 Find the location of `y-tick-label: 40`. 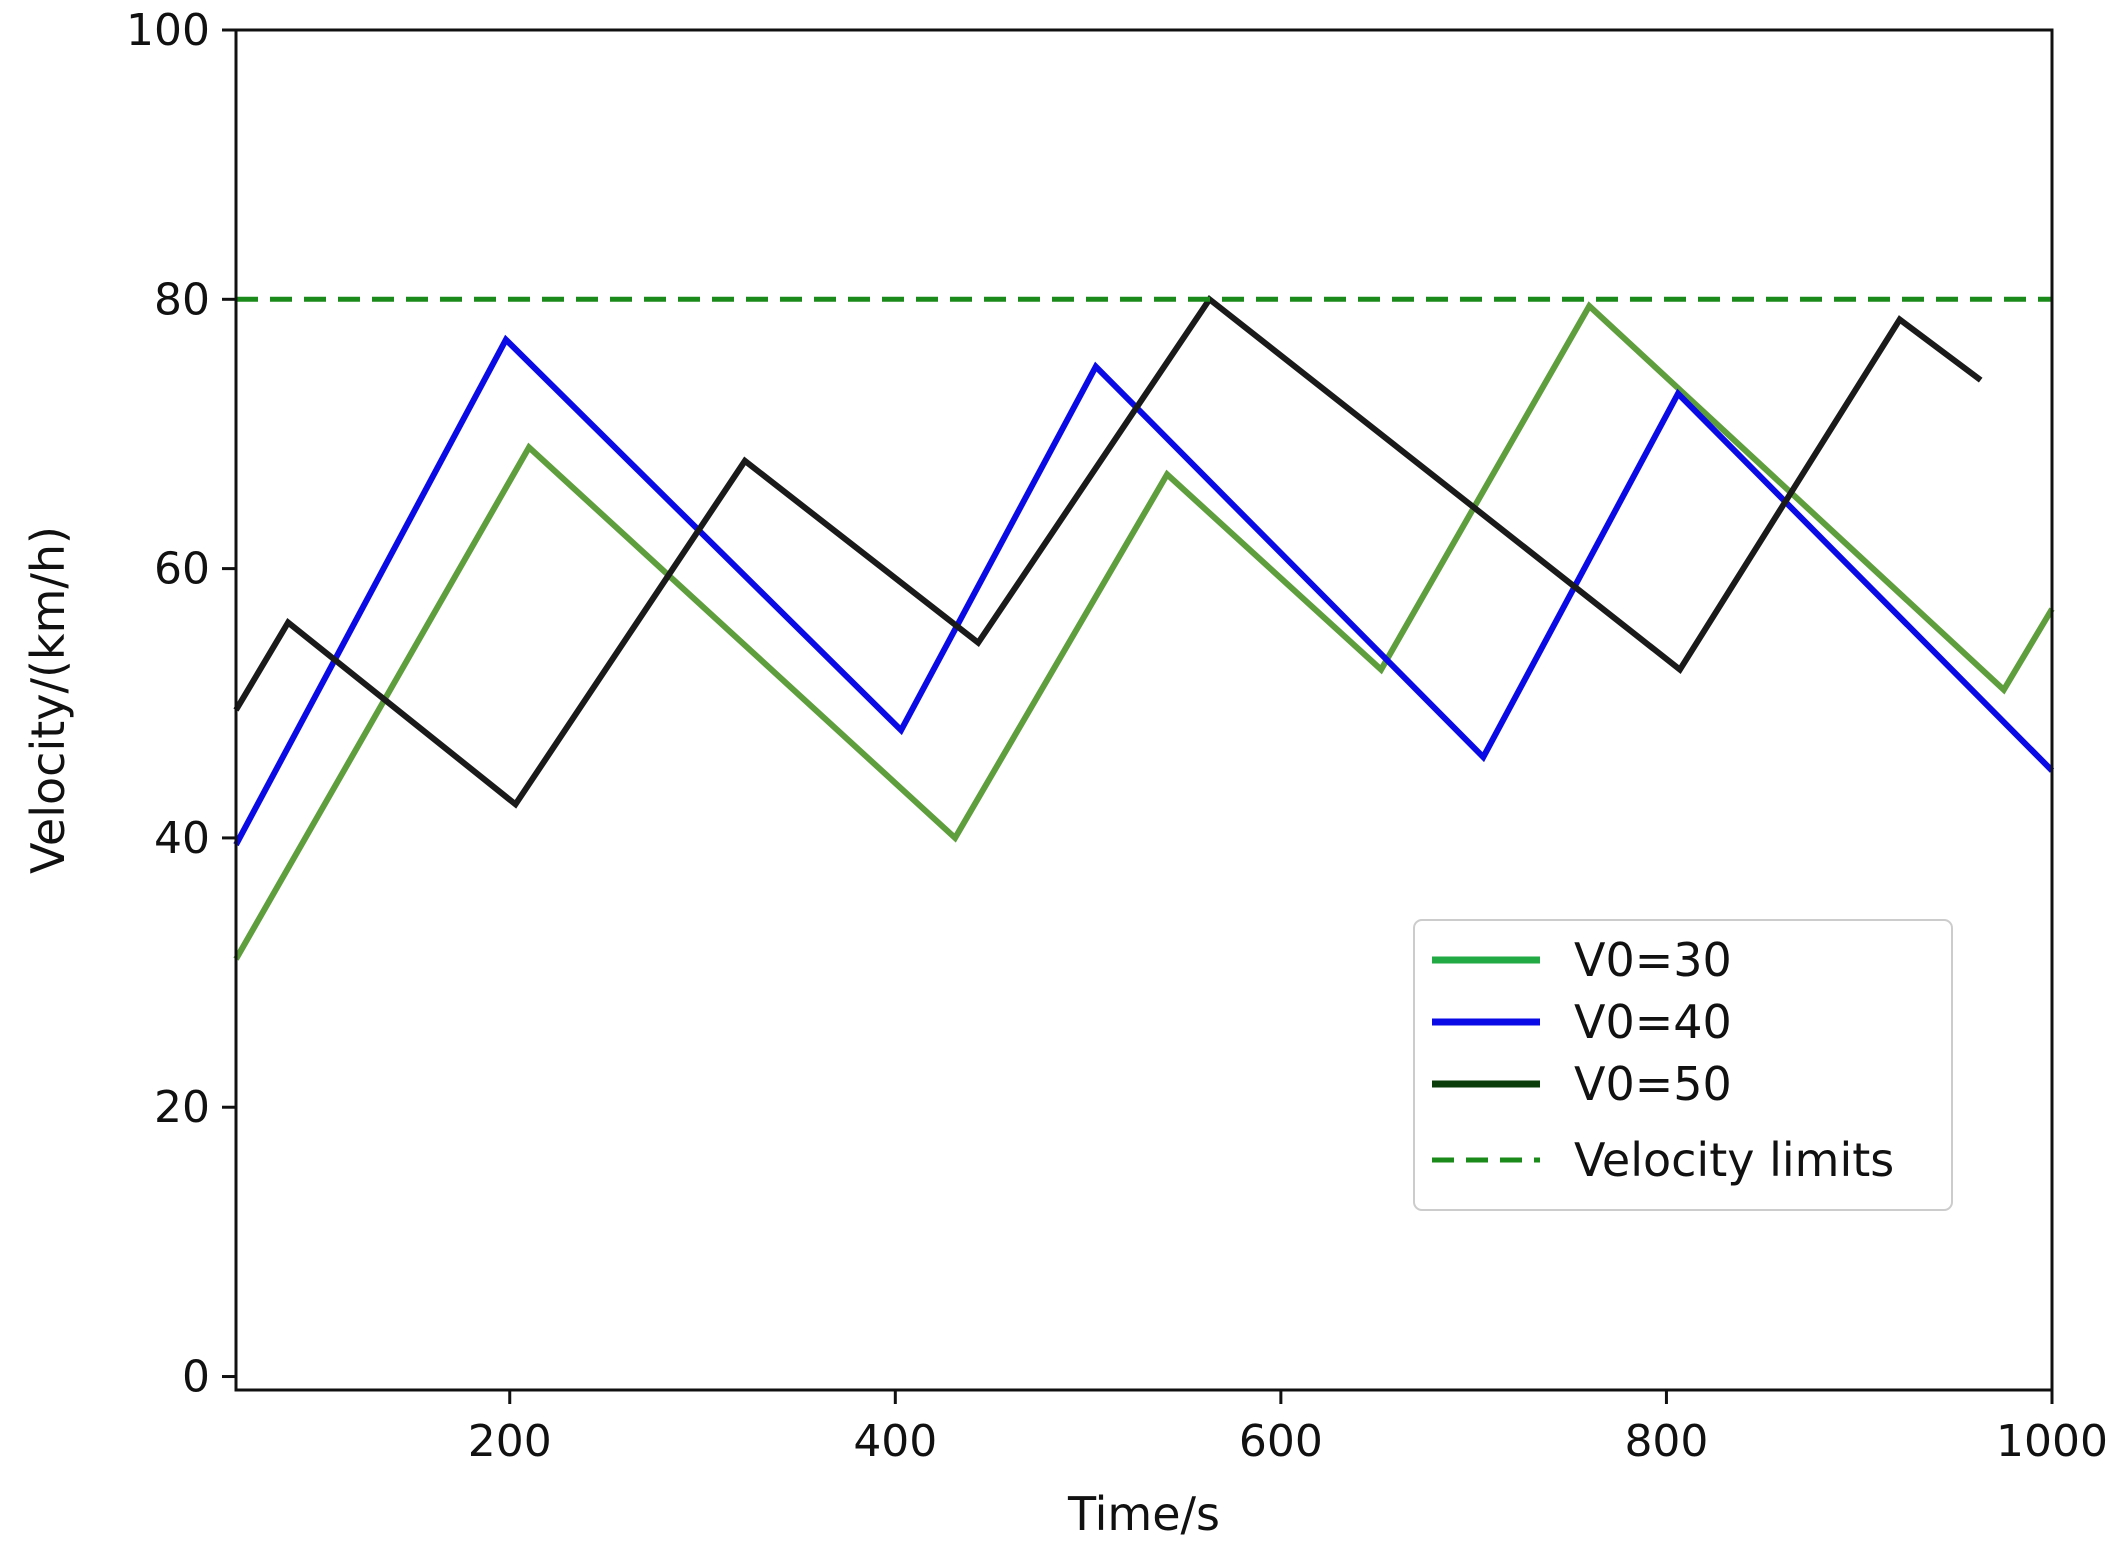

y-tick-label: 40 is located at coordinates (182, 838).